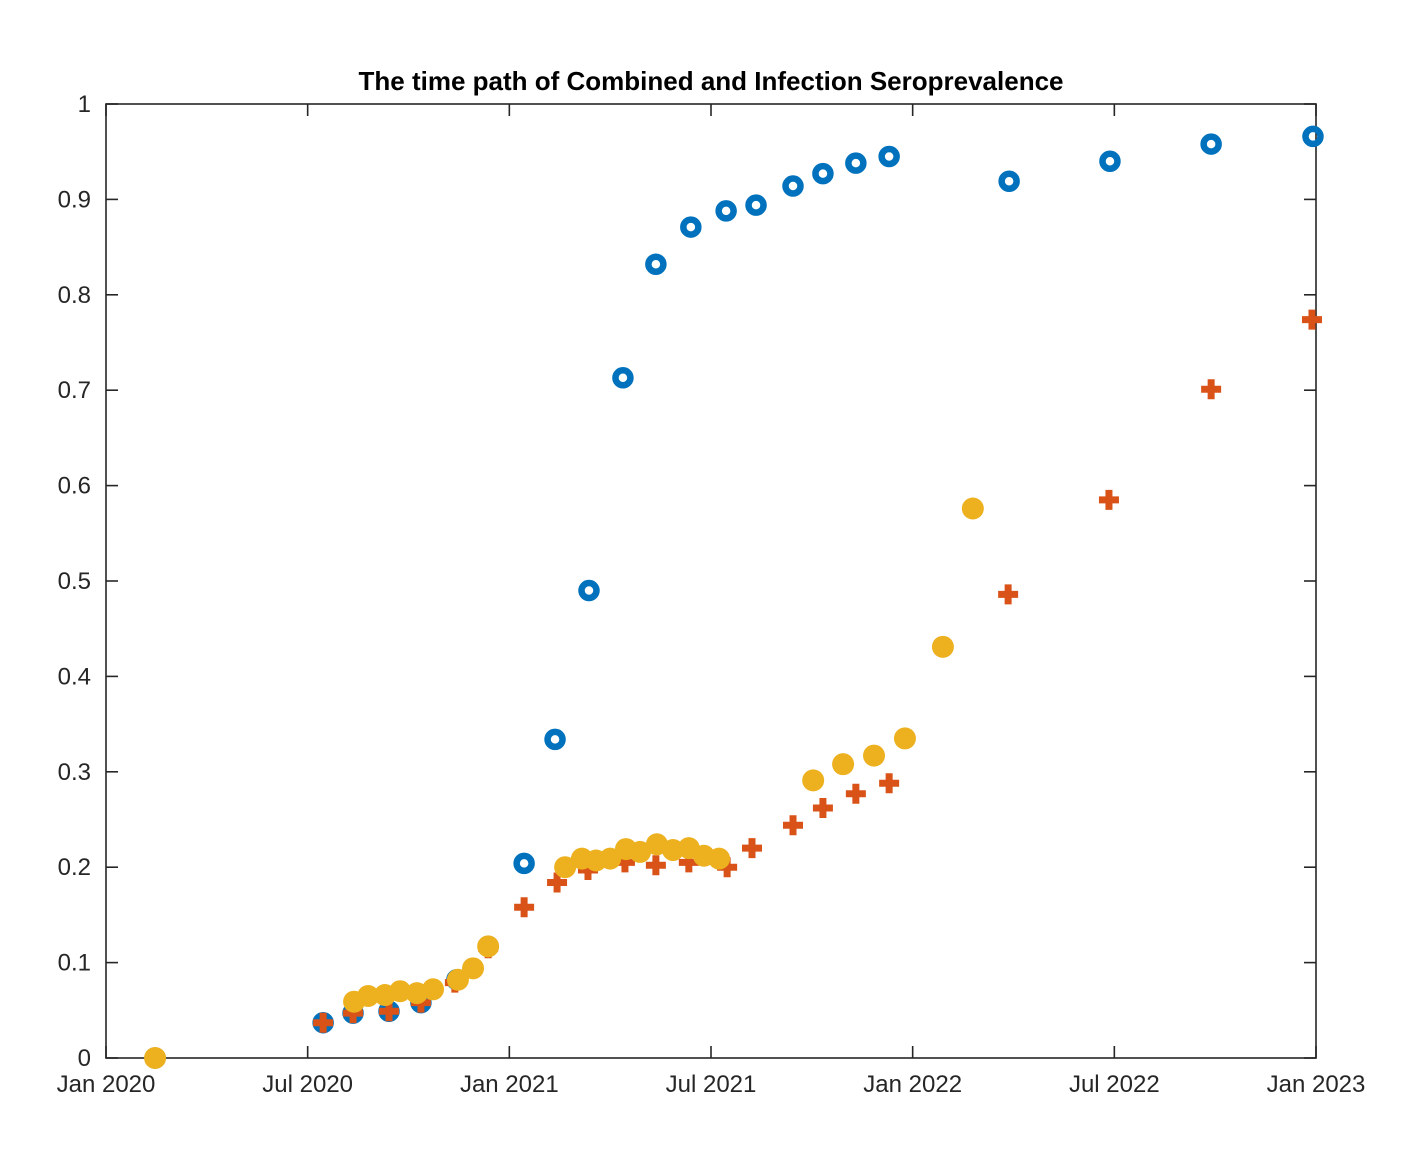 The image size is (1428, 1170). I want to click on y-tick-label: 0.3, so click(74, 772).